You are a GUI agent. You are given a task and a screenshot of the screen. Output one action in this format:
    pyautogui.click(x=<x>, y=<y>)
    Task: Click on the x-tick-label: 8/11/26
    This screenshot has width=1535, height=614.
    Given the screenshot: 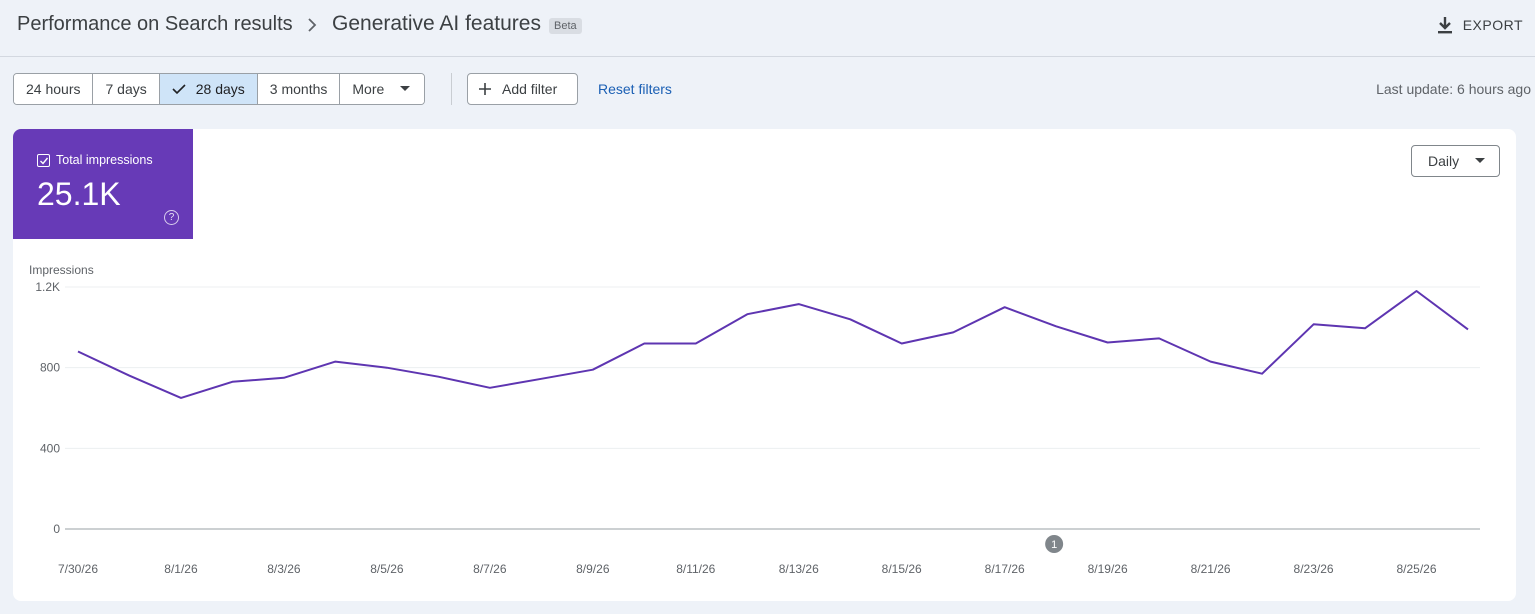 What is the action you would take?
    pyautogui.click(x=695, y=569)
    